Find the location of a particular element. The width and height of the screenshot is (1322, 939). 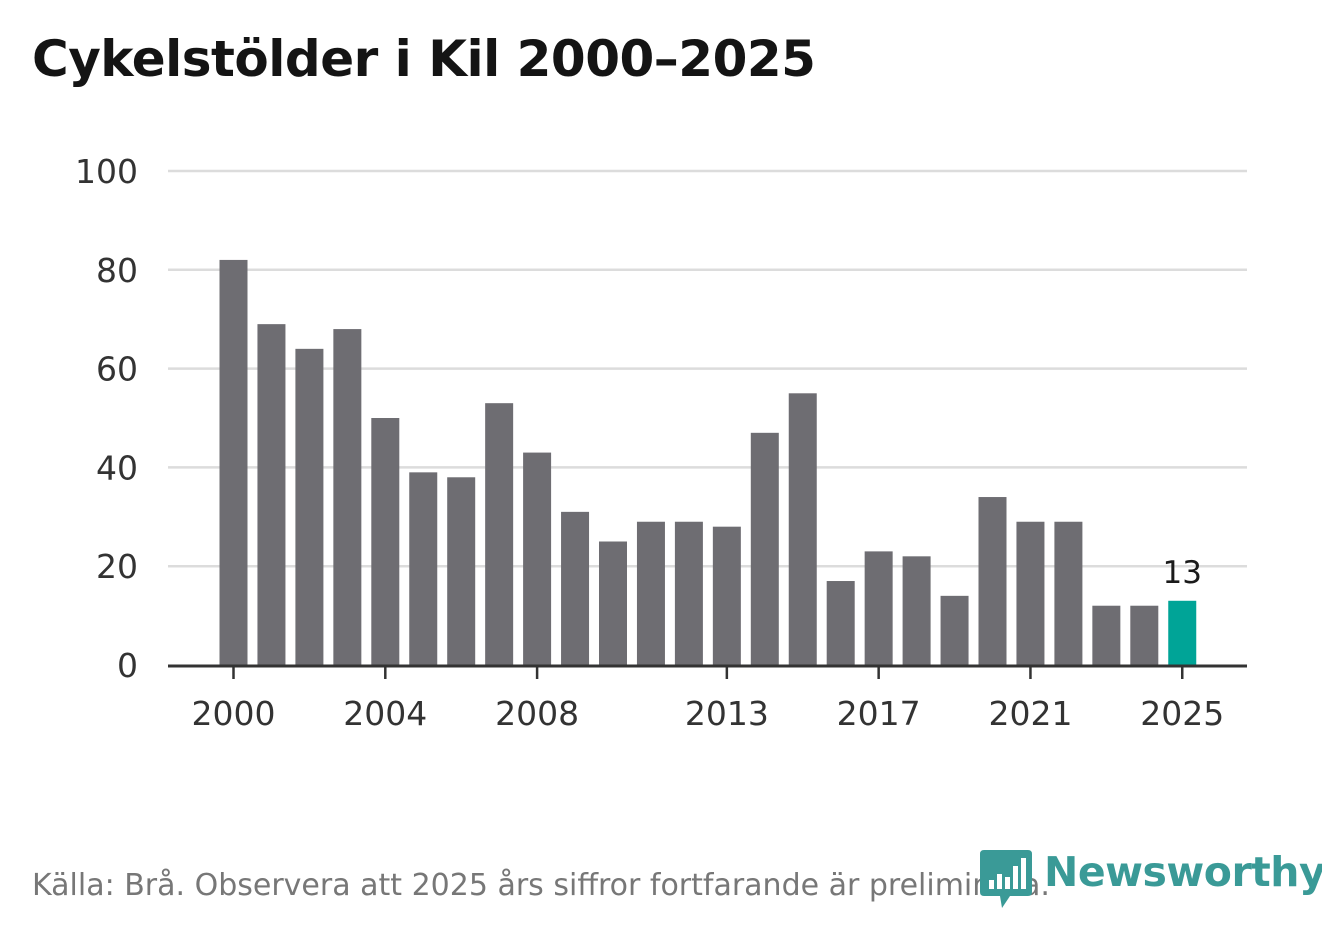

chart-title: Cykelstölder i Kil 2000–2025 is located at coordinates (424, 59).